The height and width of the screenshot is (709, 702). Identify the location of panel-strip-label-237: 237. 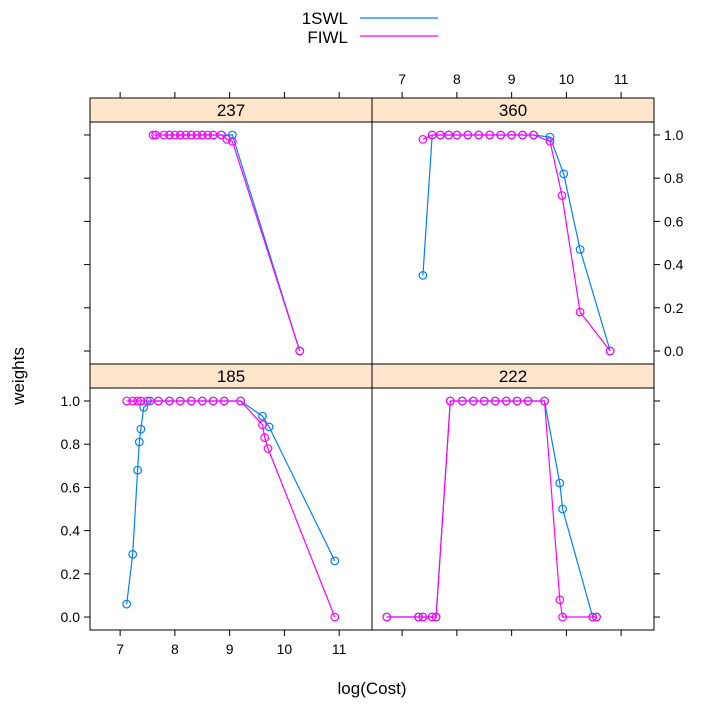
(231, 110).